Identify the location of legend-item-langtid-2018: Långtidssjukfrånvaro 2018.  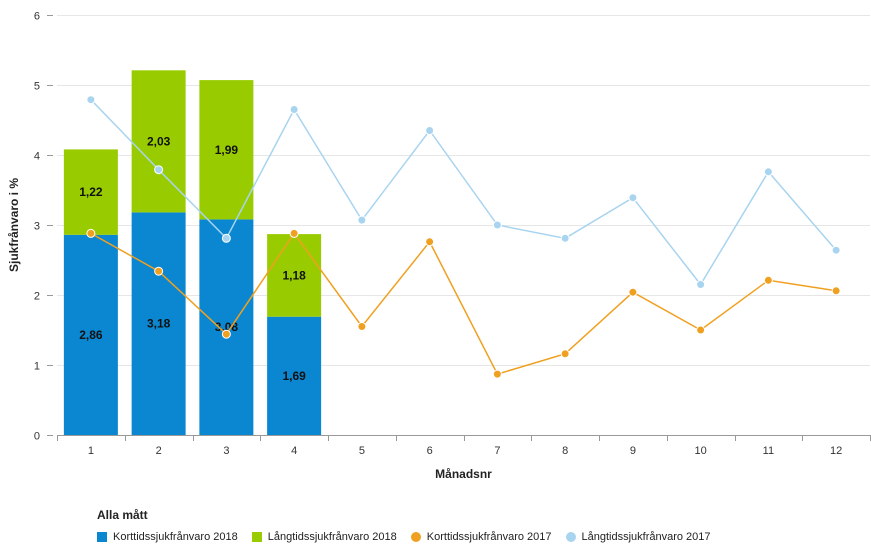
(324, 537).